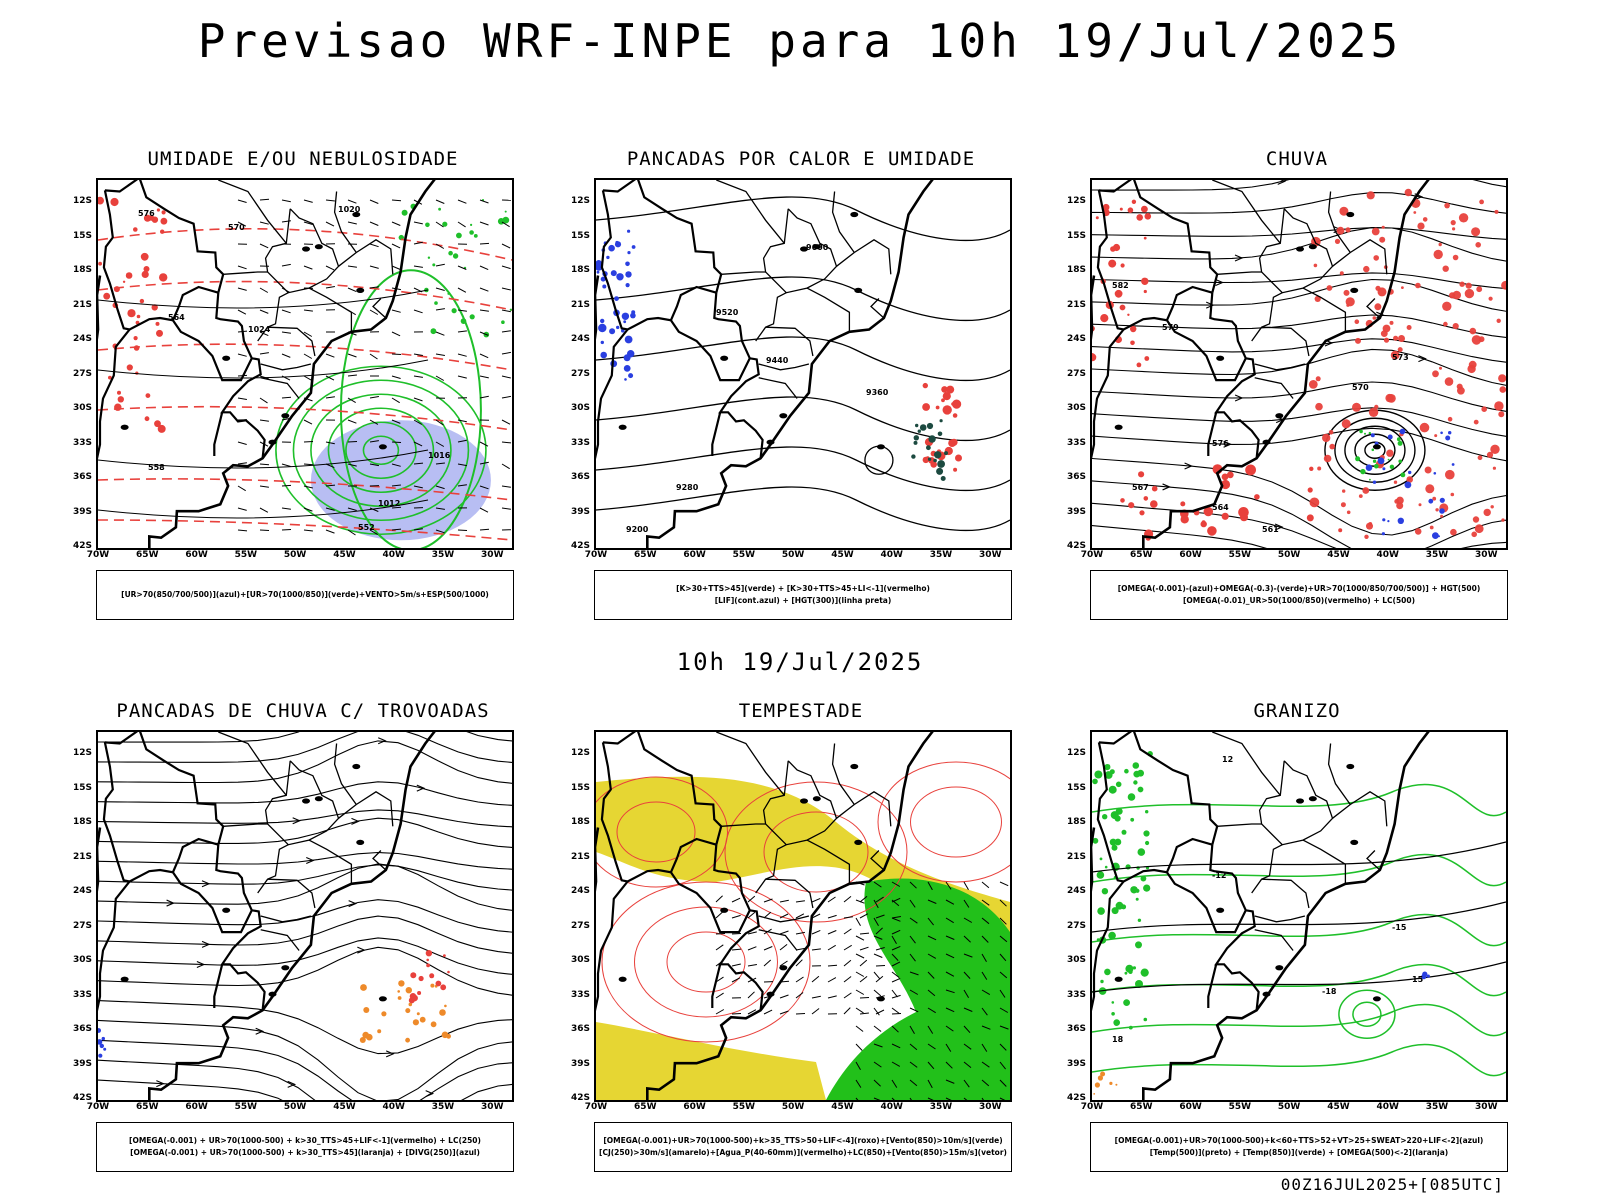 This screenshot has height=1200, width=1600. Describe the element at coordinates (1299, 930) in the screenshot. I see `temp850-contour` at that location.